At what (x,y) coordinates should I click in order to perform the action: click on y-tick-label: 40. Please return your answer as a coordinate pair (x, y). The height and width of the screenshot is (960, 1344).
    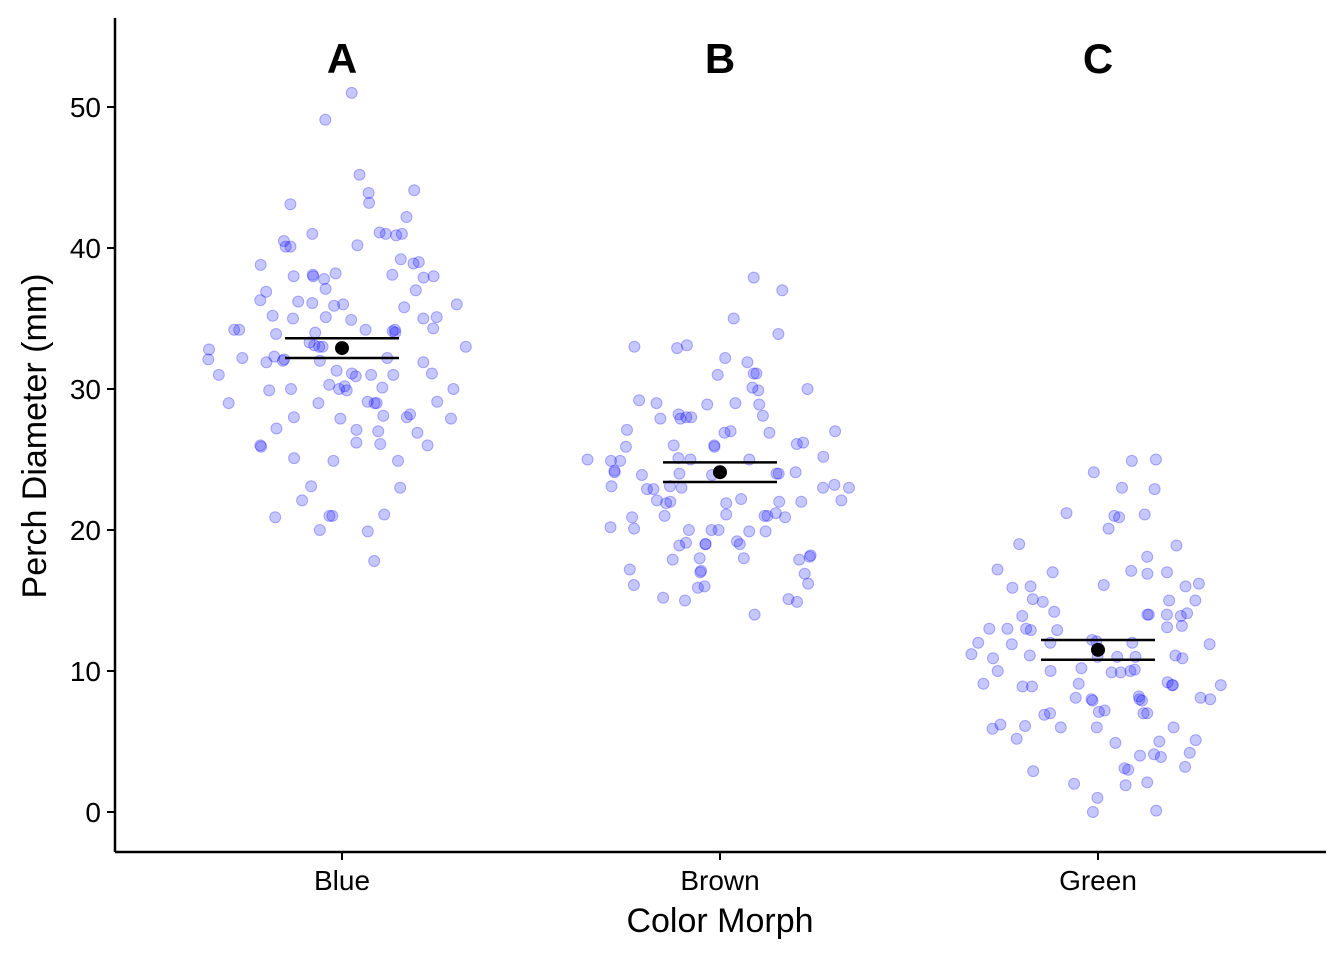
    Looking at the image, I should click on (85, 248).